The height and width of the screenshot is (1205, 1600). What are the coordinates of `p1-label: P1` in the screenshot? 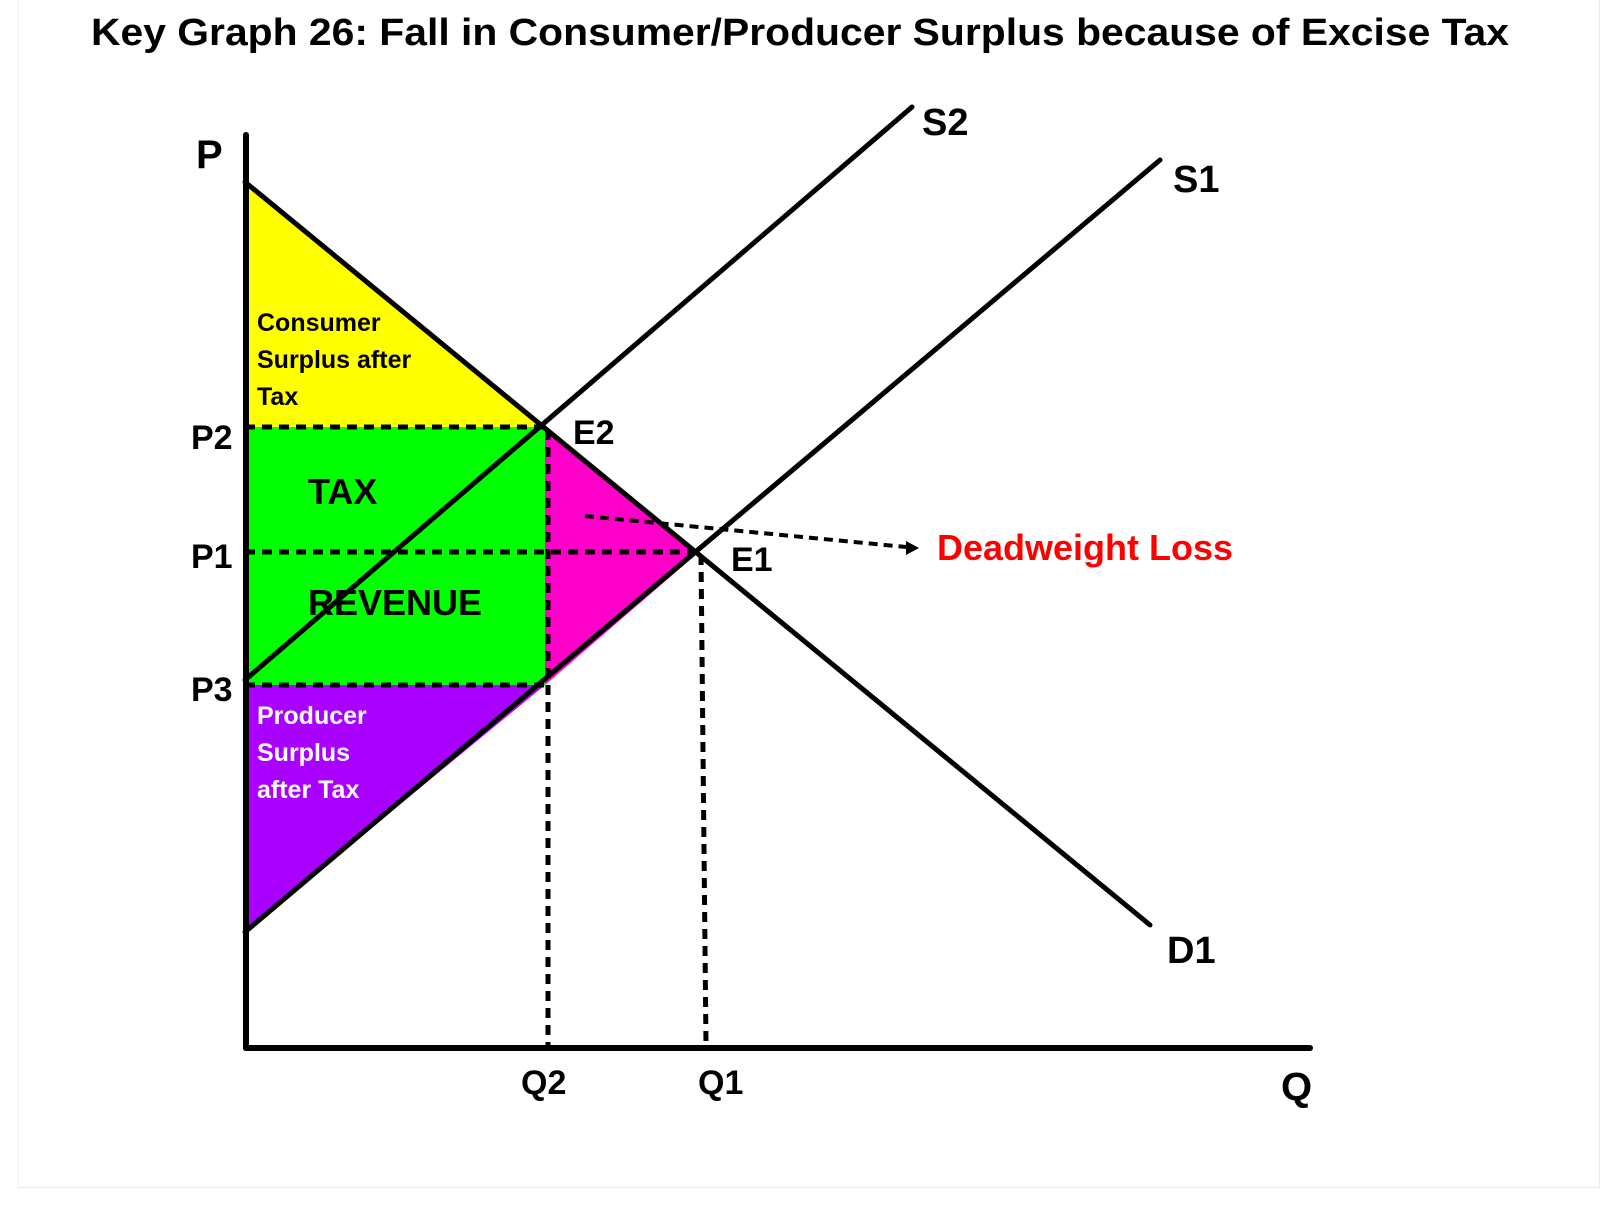 It's located at (212, 557).